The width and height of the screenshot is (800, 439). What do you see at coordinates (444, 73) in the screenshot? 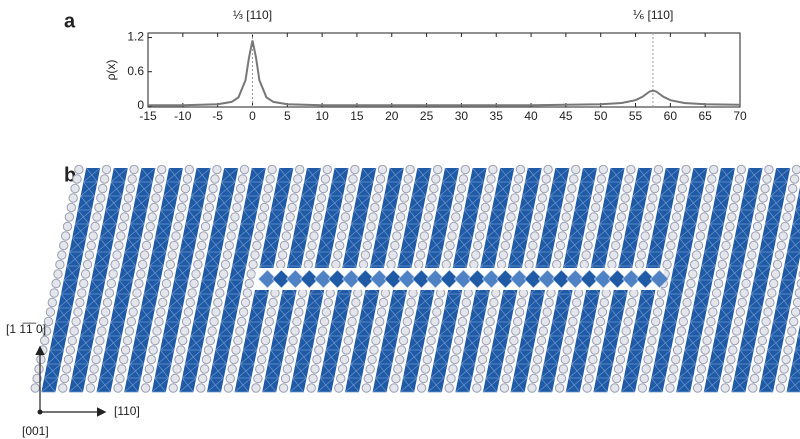
I see `line` at bounding box center [444, 73].